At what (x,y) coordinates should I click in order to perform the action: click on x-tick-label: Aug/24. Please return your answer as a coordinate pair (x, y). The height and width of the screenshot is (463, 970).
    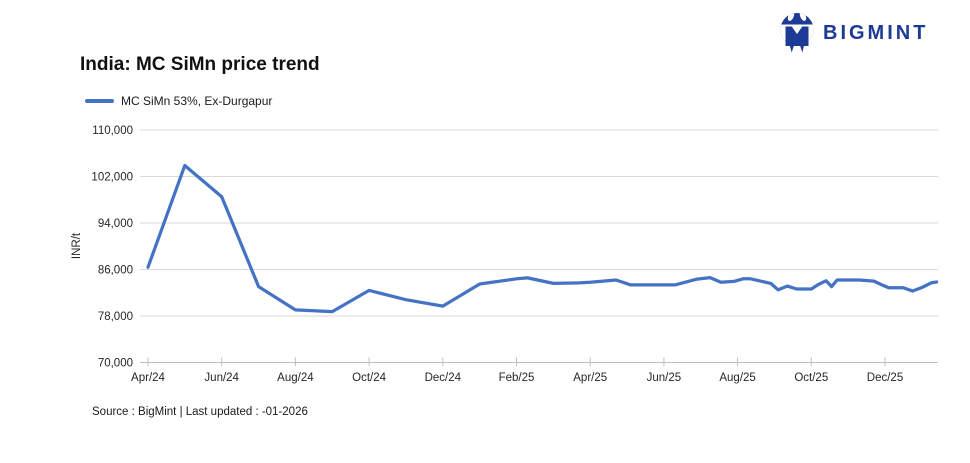
    Looking at the image, I should click on (295, 378).